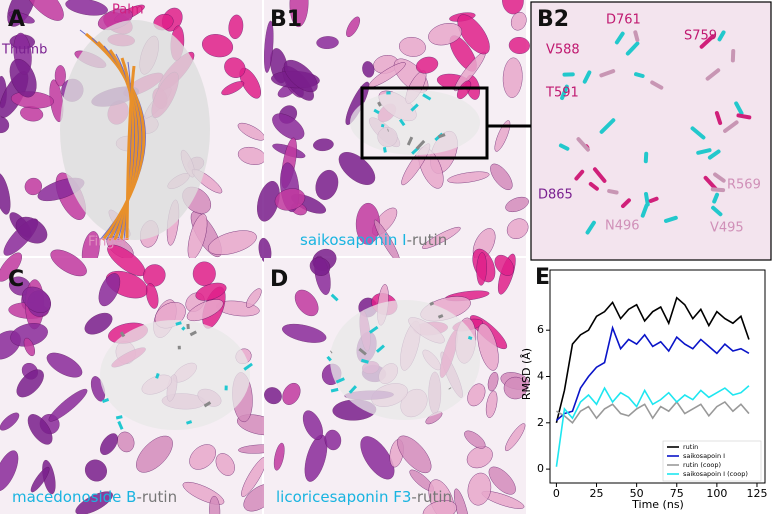  I want to click on panel-label: B1, so click(286, 19).